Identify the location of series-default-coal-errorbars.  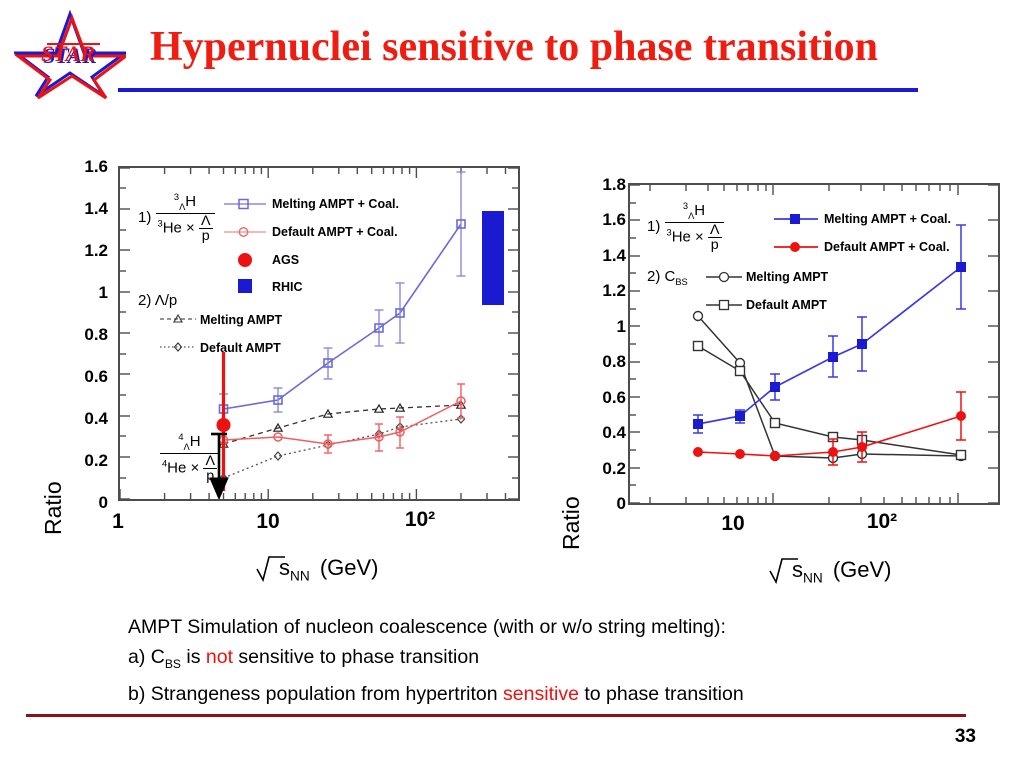
(394, 418).